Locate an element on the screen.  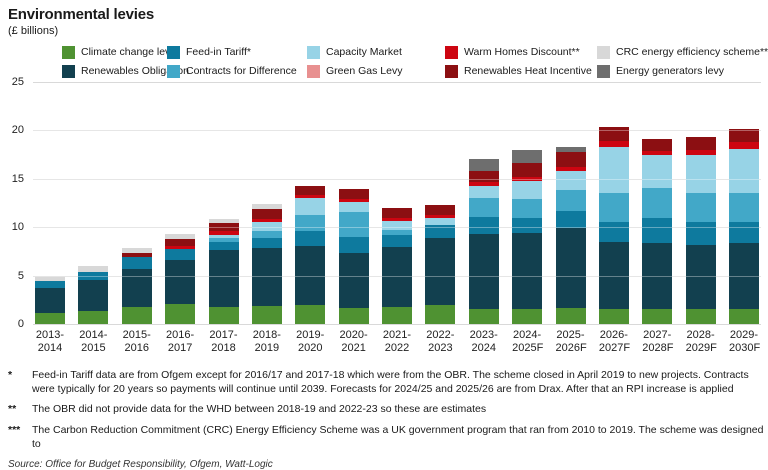
legend-item-9: Energy generators levy is located at coordinates (682, 71).